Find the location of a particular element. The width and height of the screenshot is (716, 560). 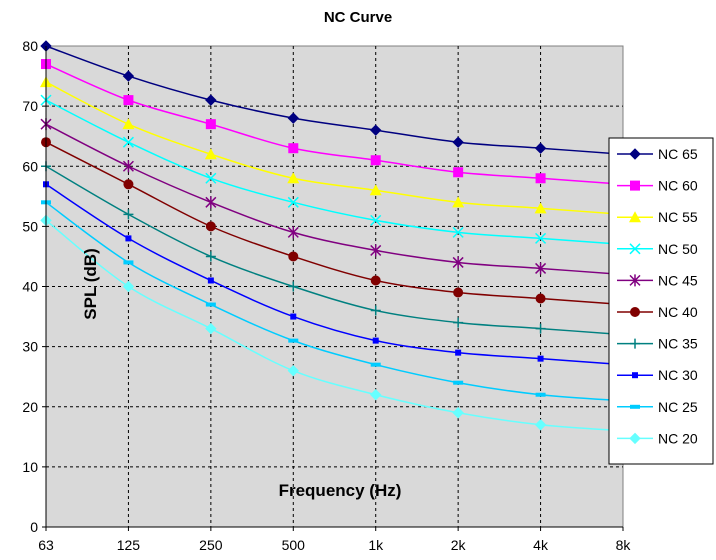

x-tick-label: 63 is located at coordinates (46, 545).